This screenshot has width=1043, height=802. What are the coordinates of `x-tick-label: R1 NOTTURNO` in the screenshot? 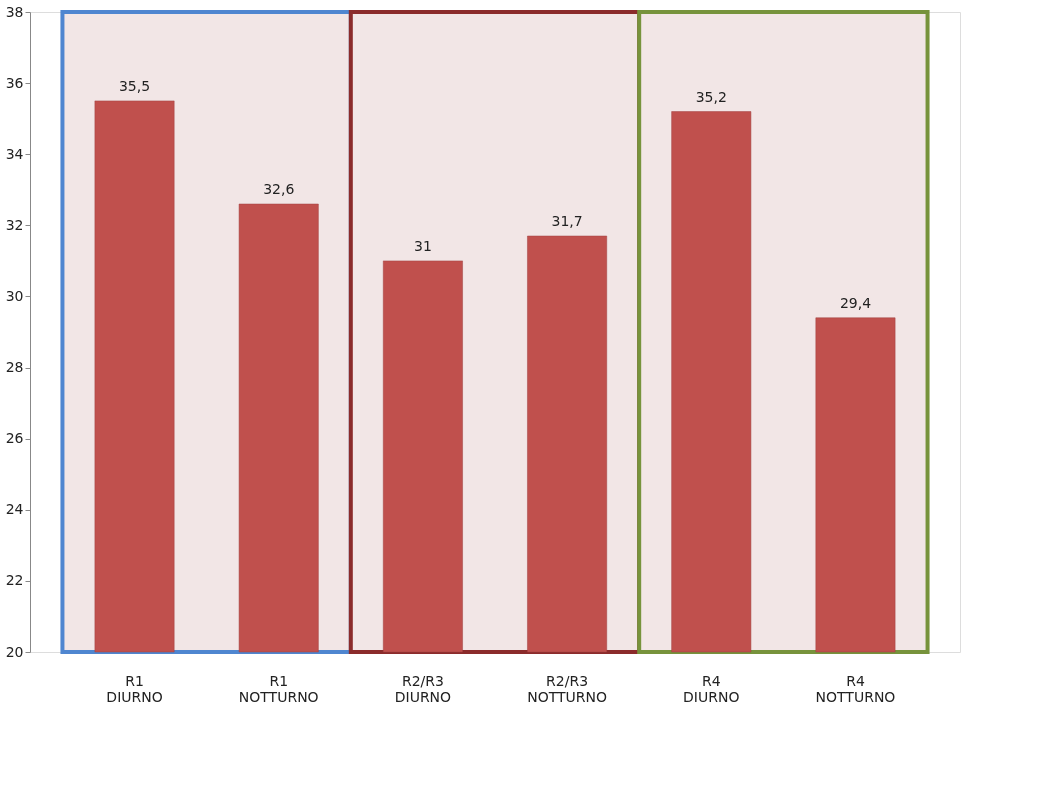 It's located at (278, 688).